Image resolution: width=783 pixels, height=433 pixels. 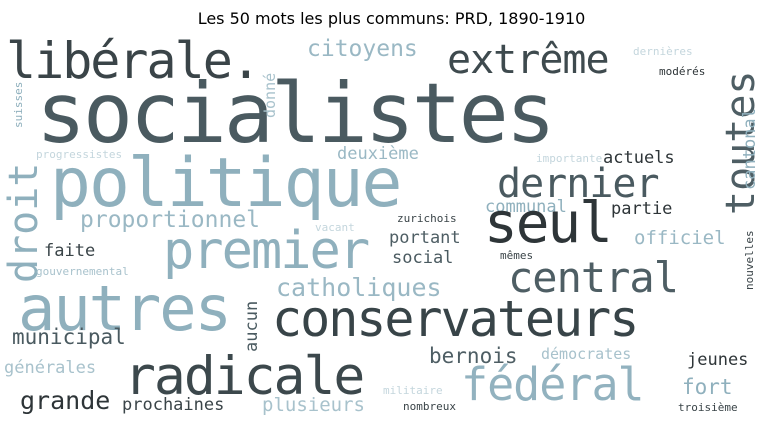 What do you see at coordinates (125, 308) in the screenshot?
I see `word-autres: autres` at bounding box center [125, 308].